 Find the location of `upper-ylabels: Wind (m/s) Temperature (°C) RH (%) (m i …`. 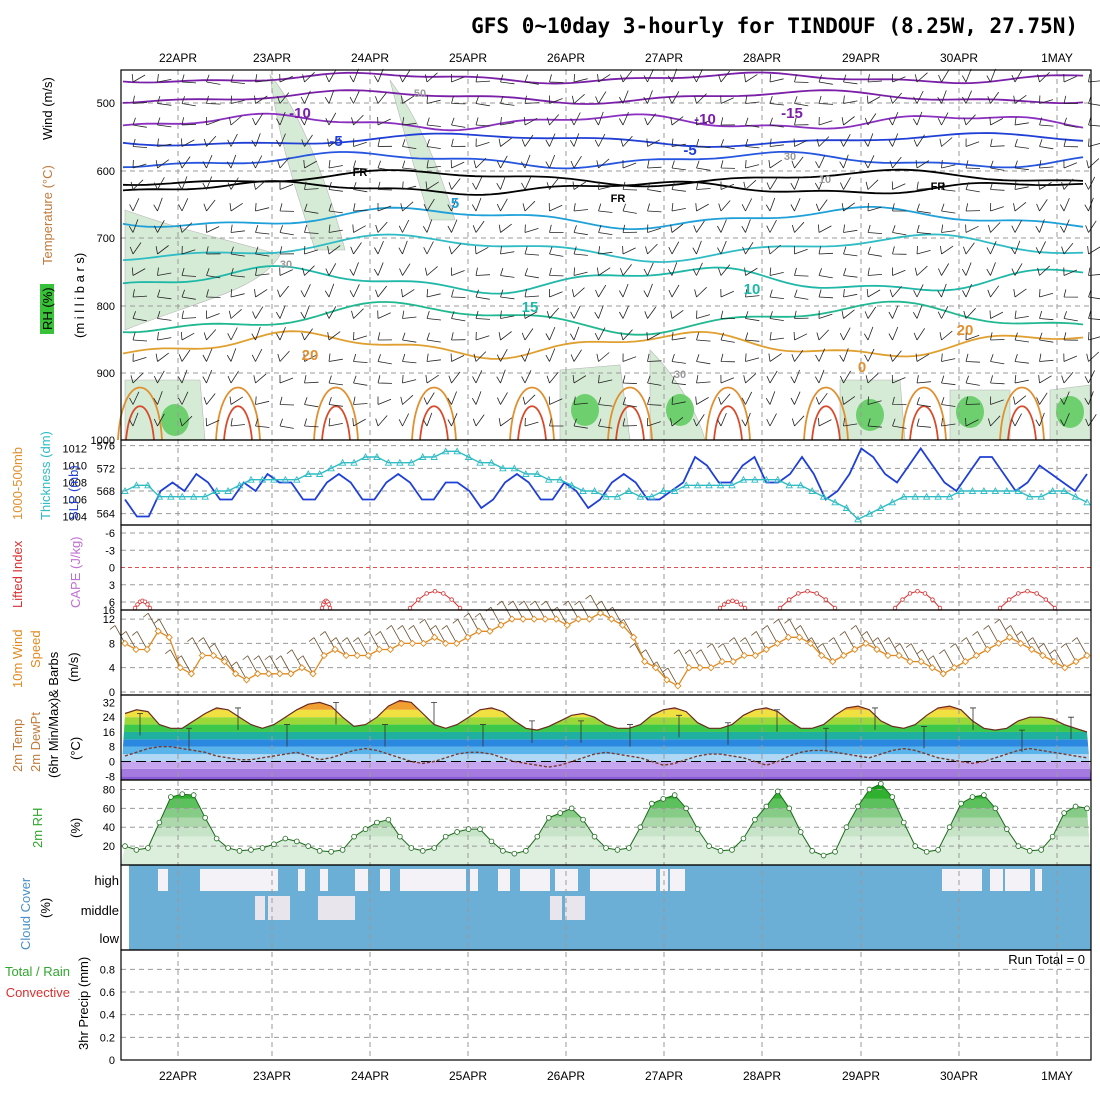

upper-ylabels: Wind (m/s) Temperature (°C) RH (%) (m i … is located at coordinates (63, 207).